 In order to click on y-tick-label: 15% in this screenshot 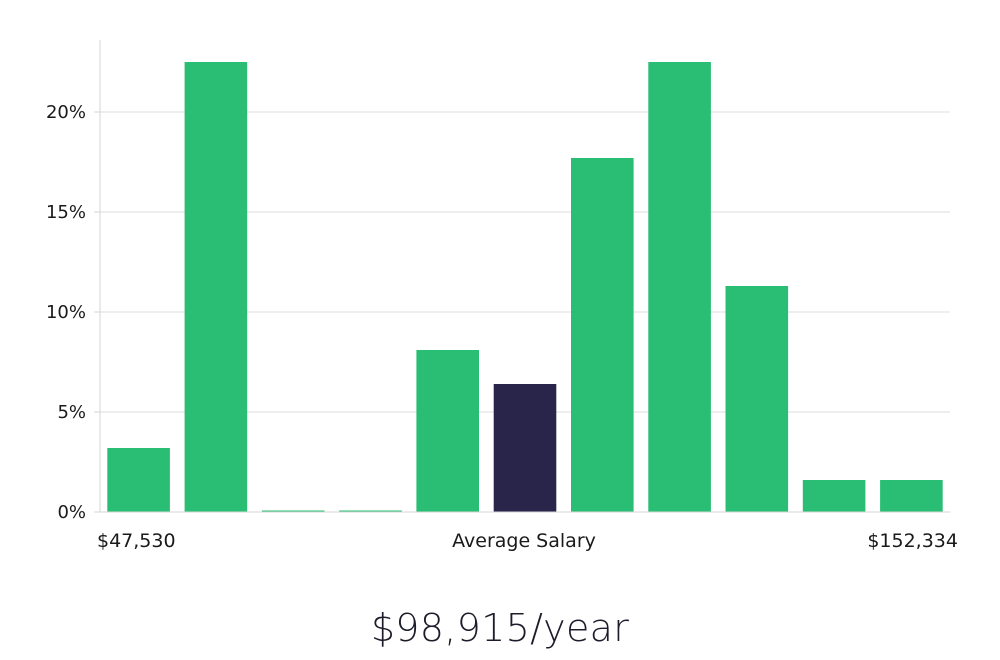, I will do `click(66, 212)`.